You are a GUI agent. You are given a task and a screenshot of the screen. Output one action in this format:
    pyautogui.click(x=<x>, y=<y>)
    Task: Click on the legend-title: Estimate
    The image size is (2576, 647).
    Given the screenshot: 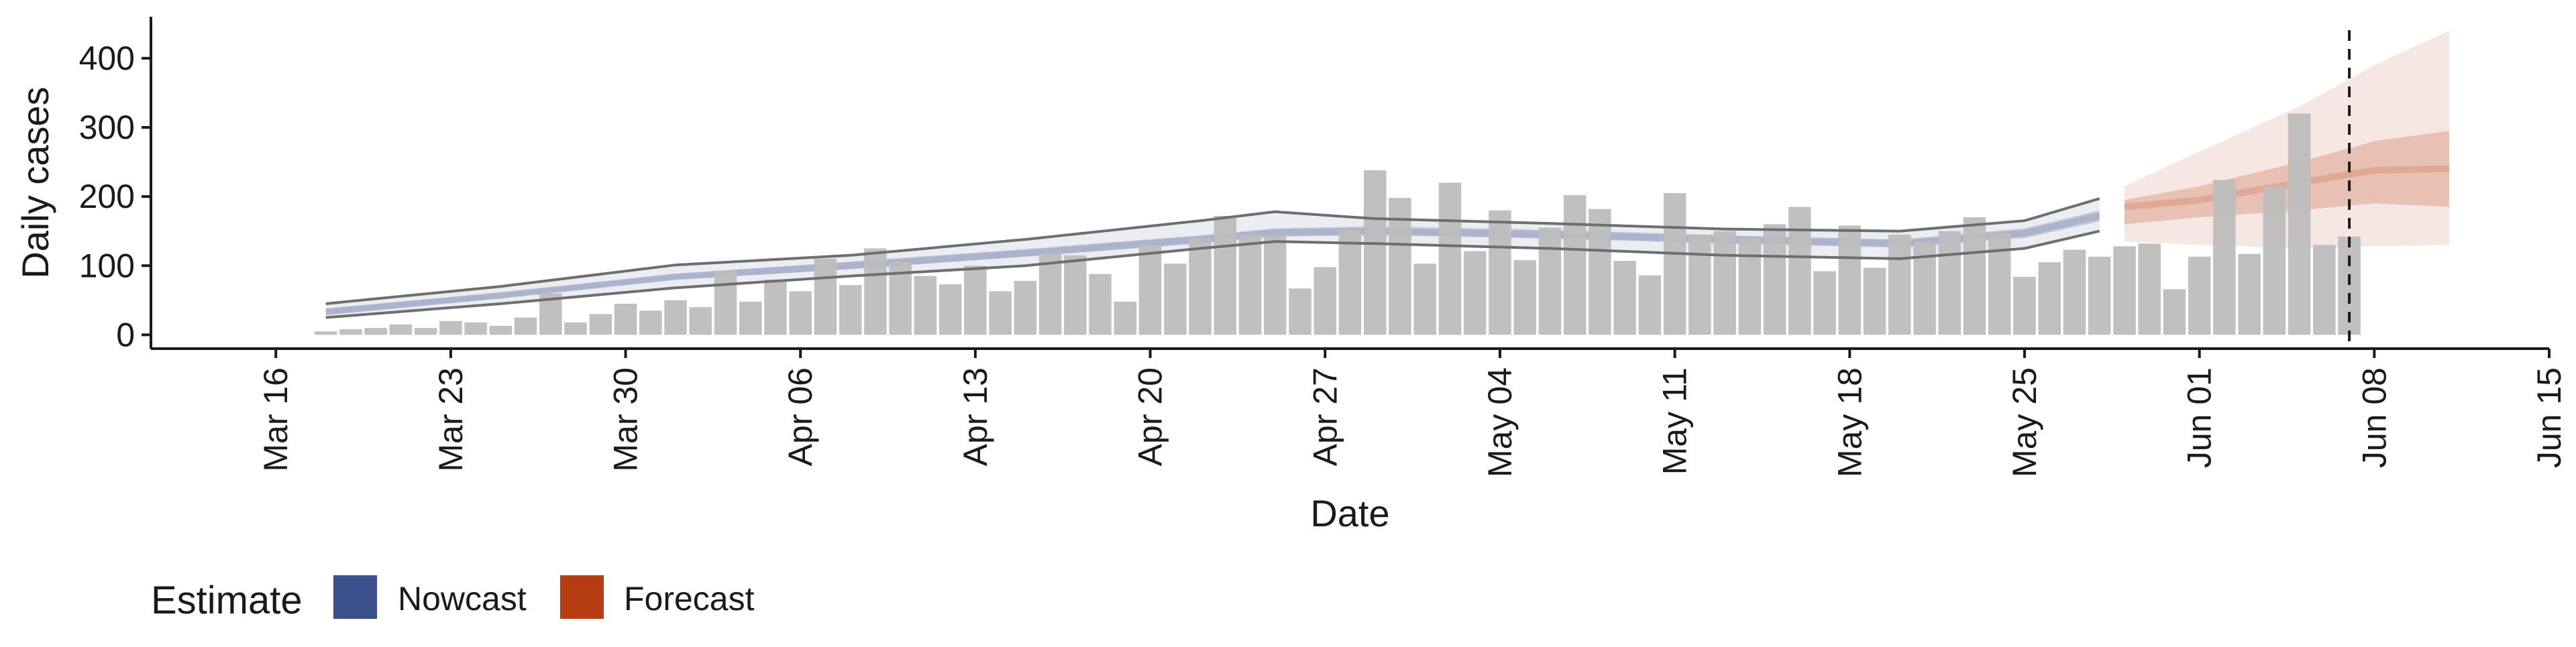 What is the action you would take?
    pyautogui.click(x=227, y=600)
    